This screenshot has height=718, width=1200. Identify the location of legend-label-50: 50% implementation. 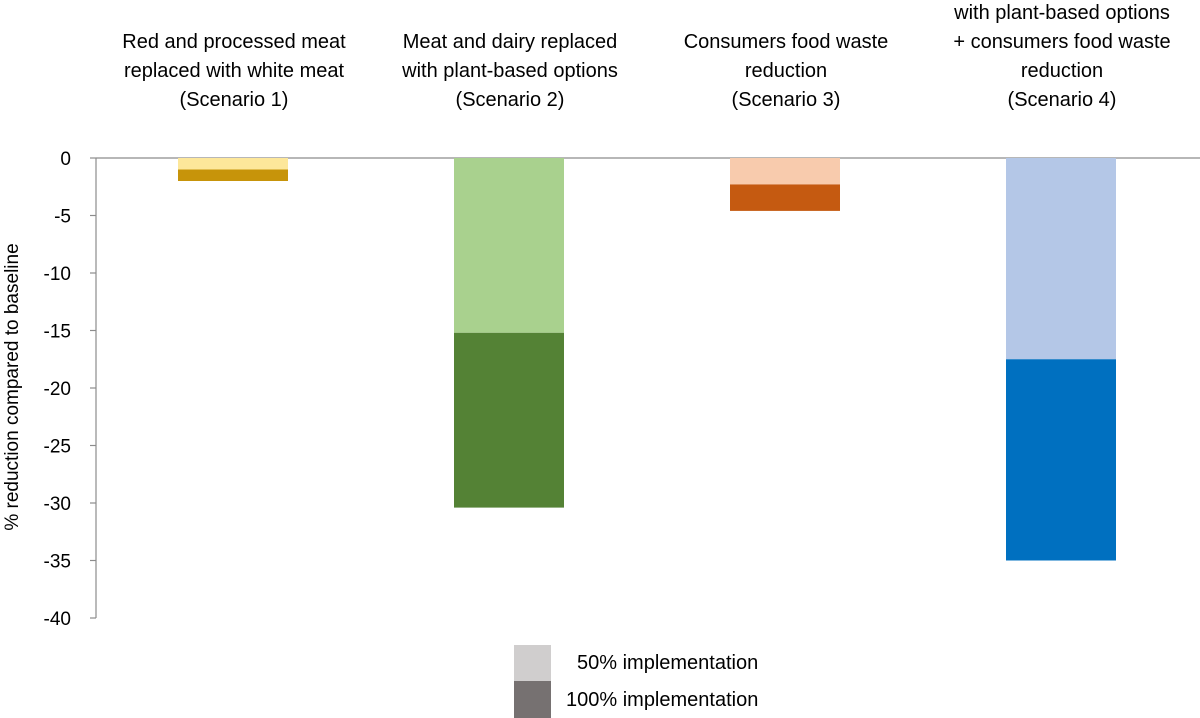
(667, 663).